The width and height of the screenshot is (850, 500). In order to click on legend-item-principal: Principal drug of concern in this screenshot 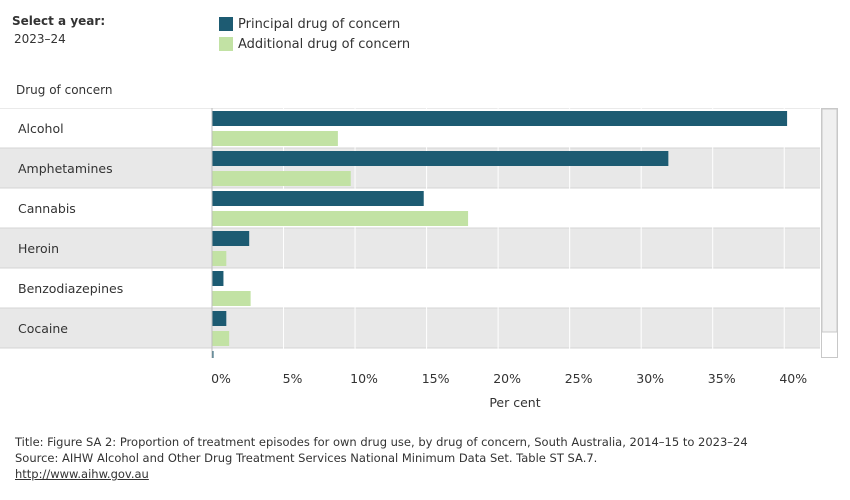, I will do `click(314, 24)`.